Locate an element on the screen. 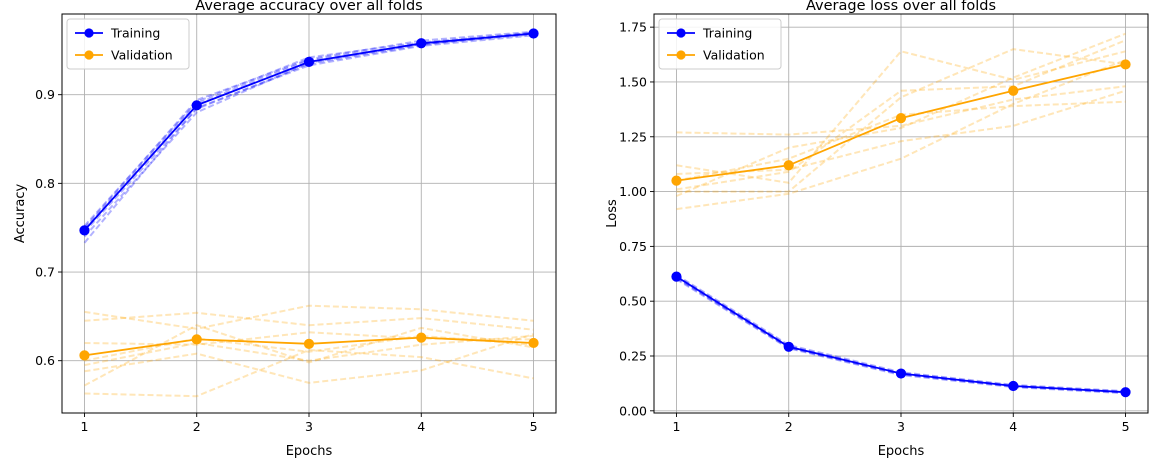 The image size is (1156, 468). y-axis-label: Accuracy is located at coordinates (20, 214).